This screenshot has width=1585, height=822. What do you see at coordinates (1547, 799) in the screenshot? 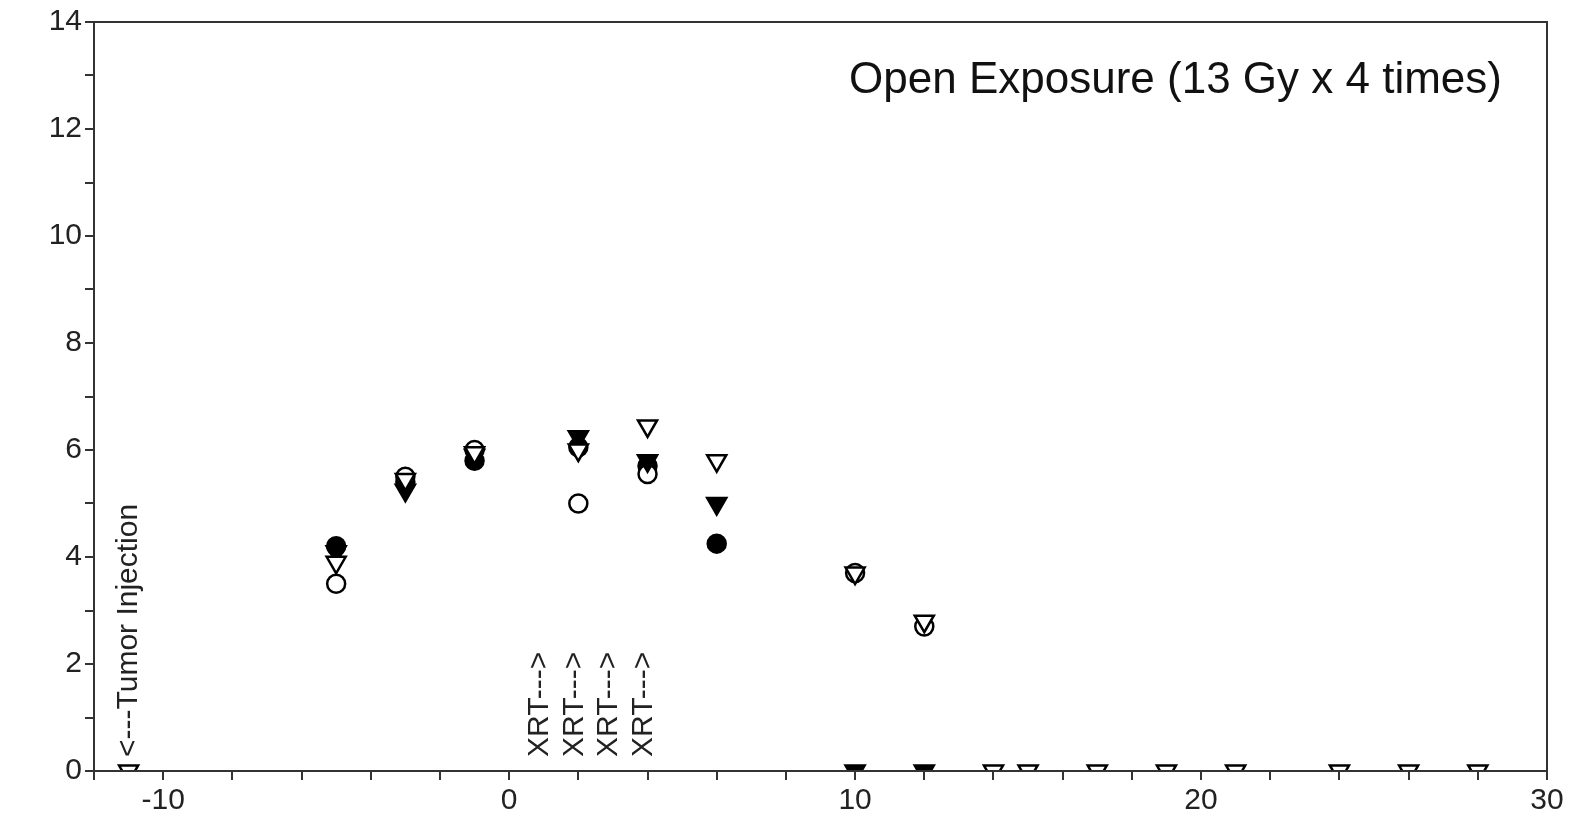
I see `x-tick-label: 30` at bounding box center [1547, 799].